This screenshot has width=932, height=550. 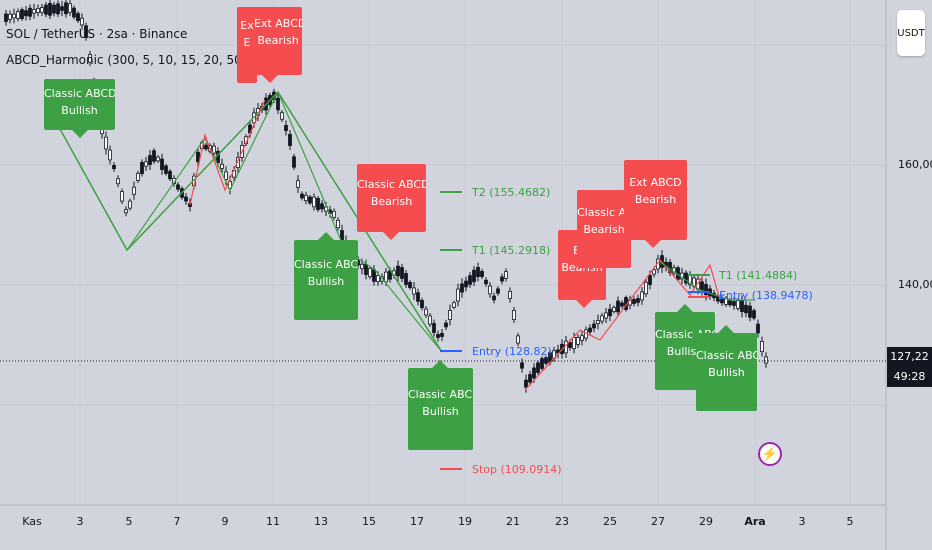 I want to click on lightning-icon: ⚡, so click(x=770, y=454).